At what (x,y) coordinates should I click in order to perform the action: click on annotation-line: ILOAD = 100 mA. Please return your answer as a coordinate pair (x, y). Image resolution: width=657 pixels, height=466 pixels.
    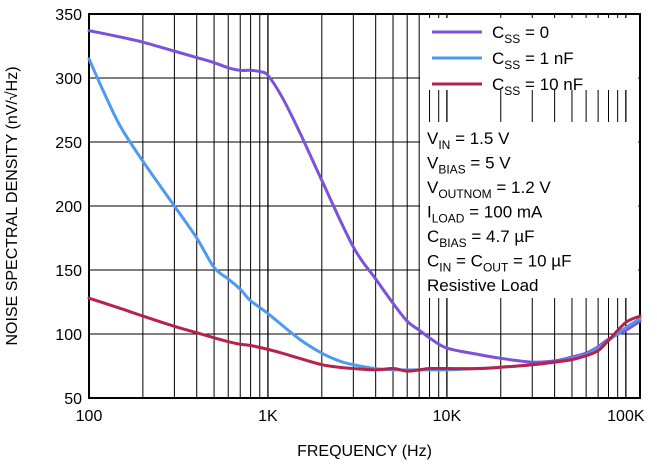
    Looking at the image, I should click on (485, 214).